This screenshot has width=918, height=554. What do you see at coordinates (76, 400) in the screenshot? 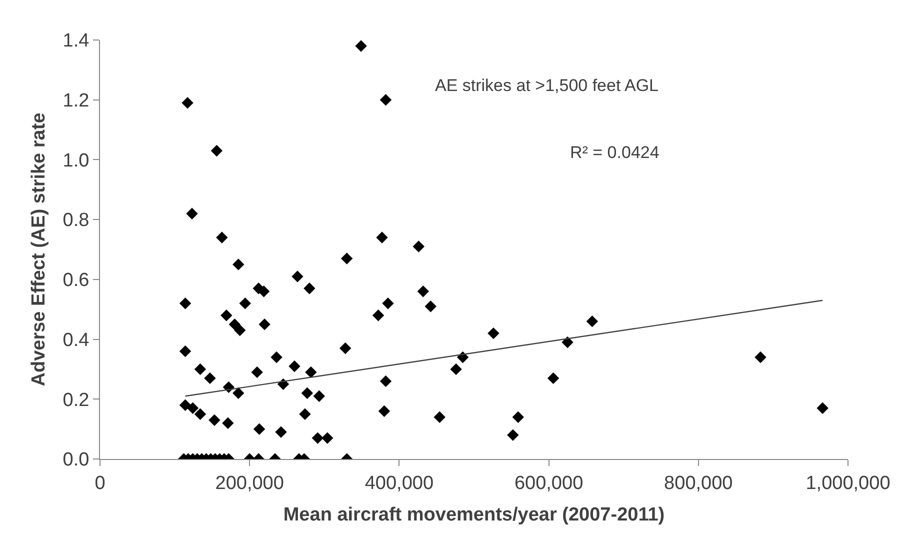
I see `y-tick-label: 0.2` at bounding box center [76, 400].